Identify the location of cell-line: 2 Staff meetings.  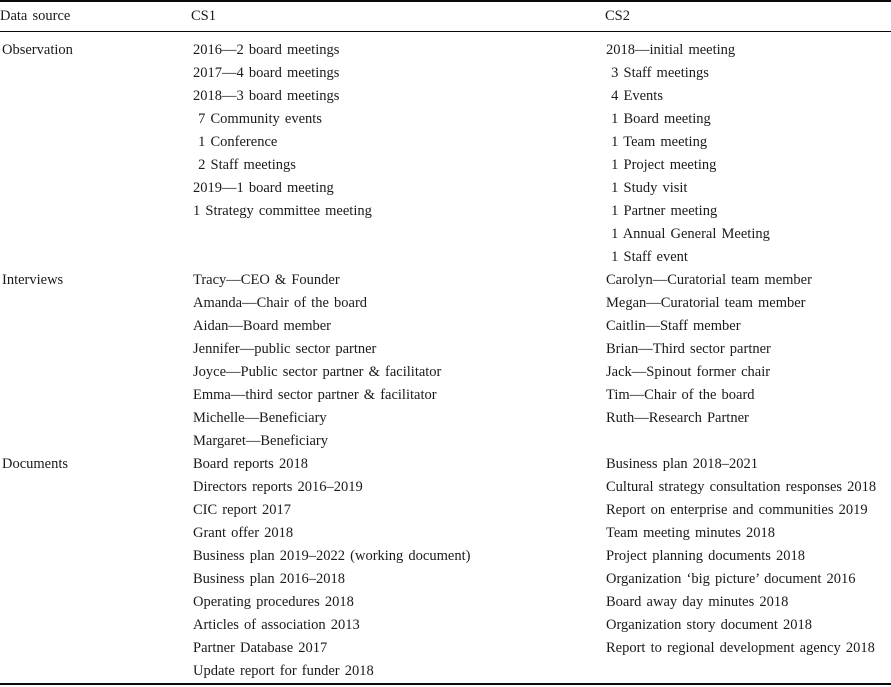
(244, 165).